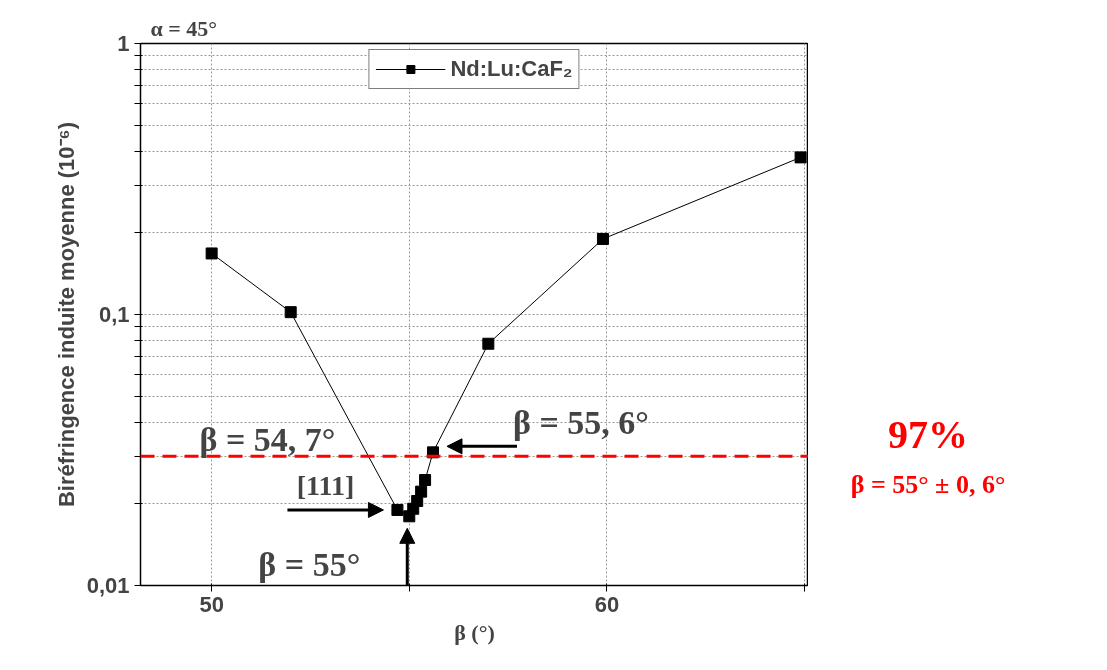 The height and width of the screenshot is (670, 1107). I want to click on annotation: β = 55°, so click(309, 564).